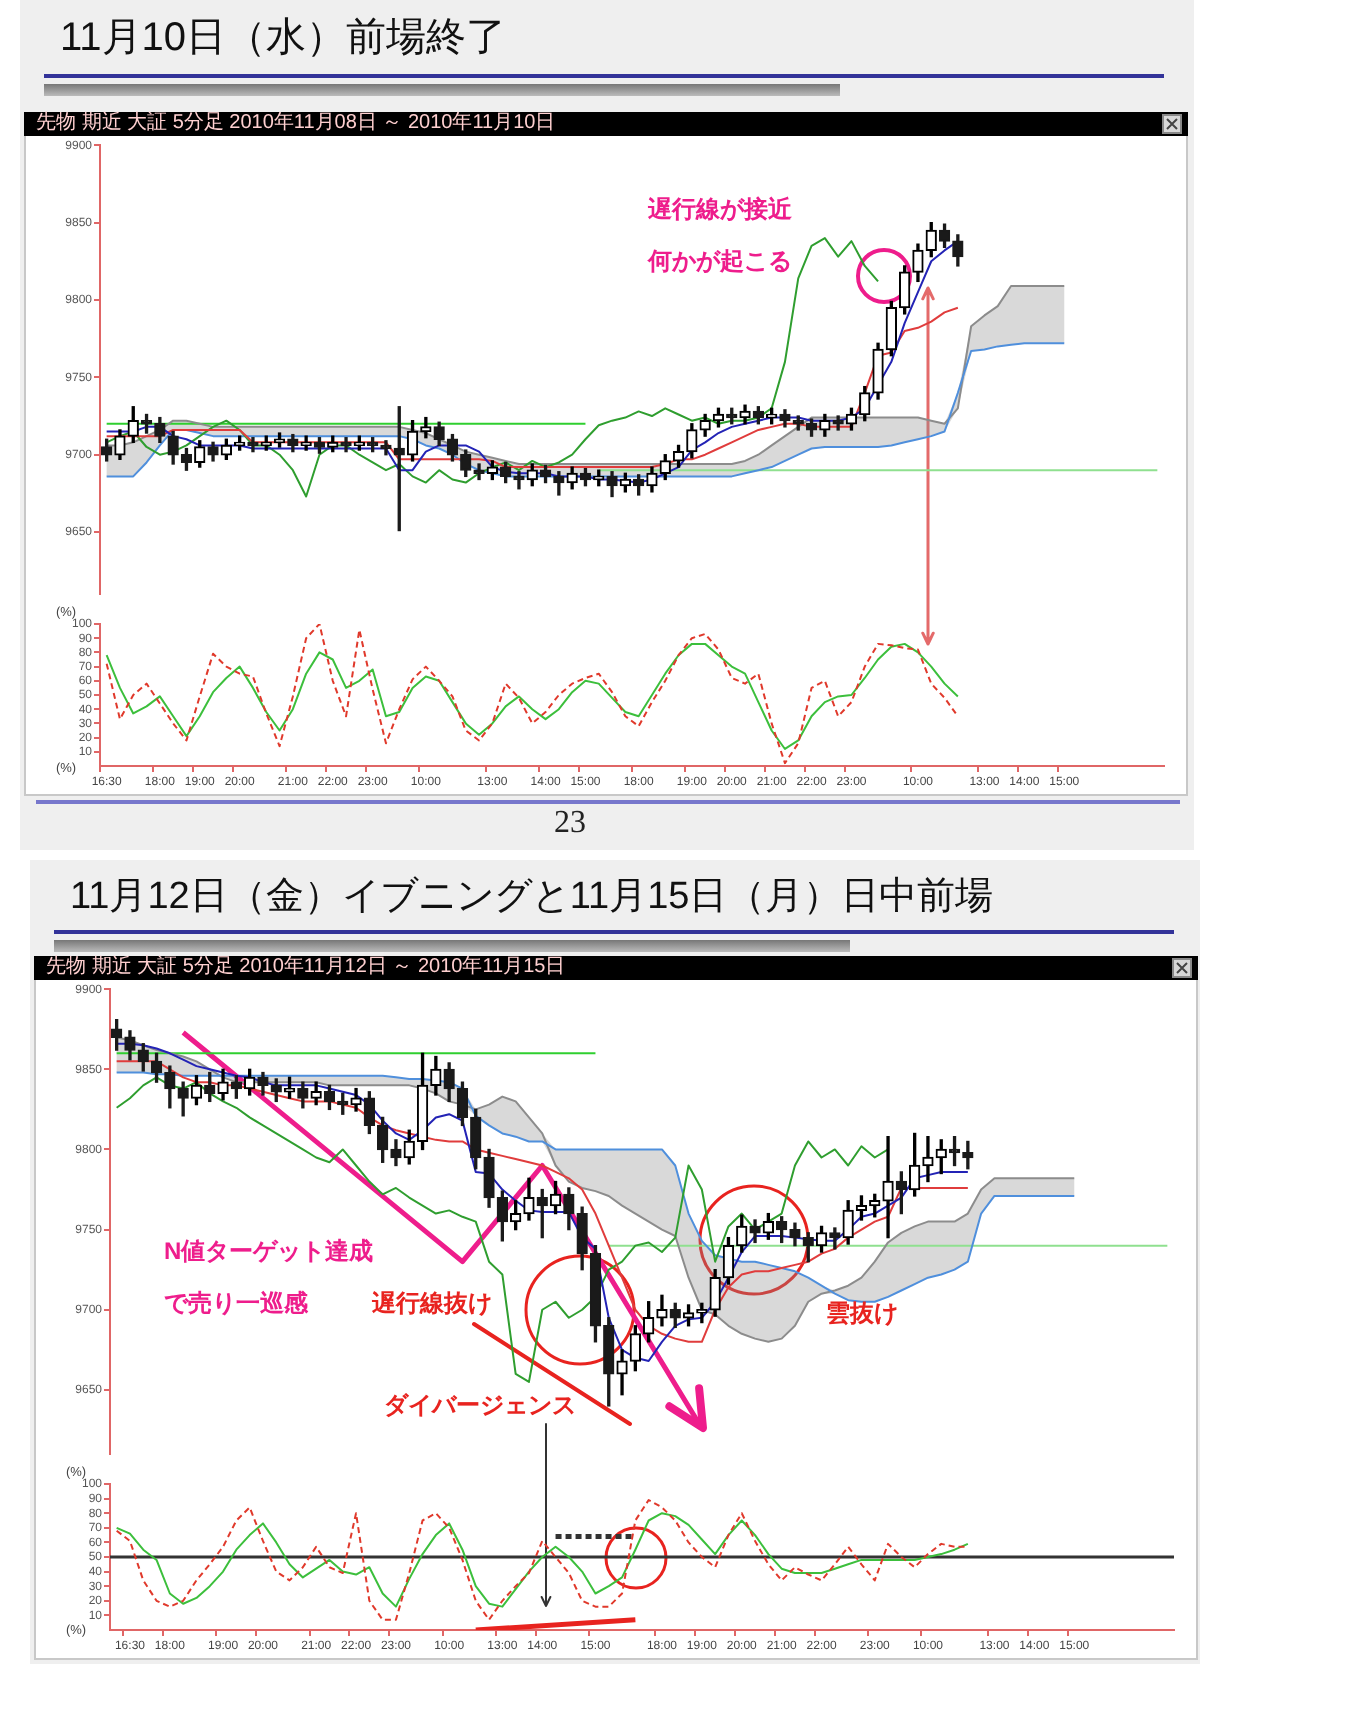 The width and height of the screenshot is (1352, 1724). Describe the element at coordinates (306, 968) in the screenshot. I see `chart-subtitle: 先物 期近 大証 5分足 2010年11月12日 ～ 2010年11月15日` at that location.